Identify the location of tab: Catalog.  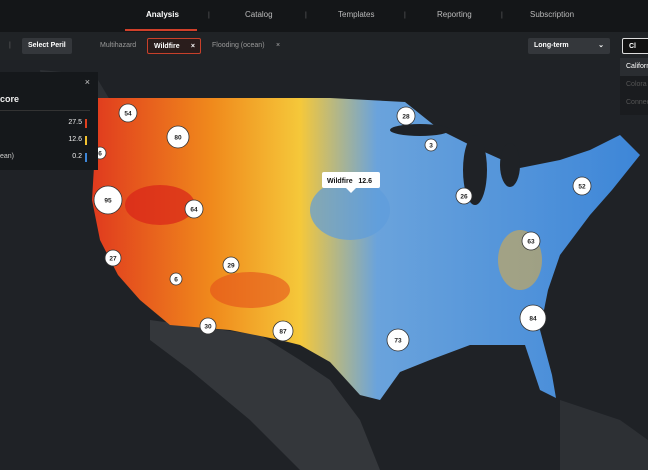
(259, 14).